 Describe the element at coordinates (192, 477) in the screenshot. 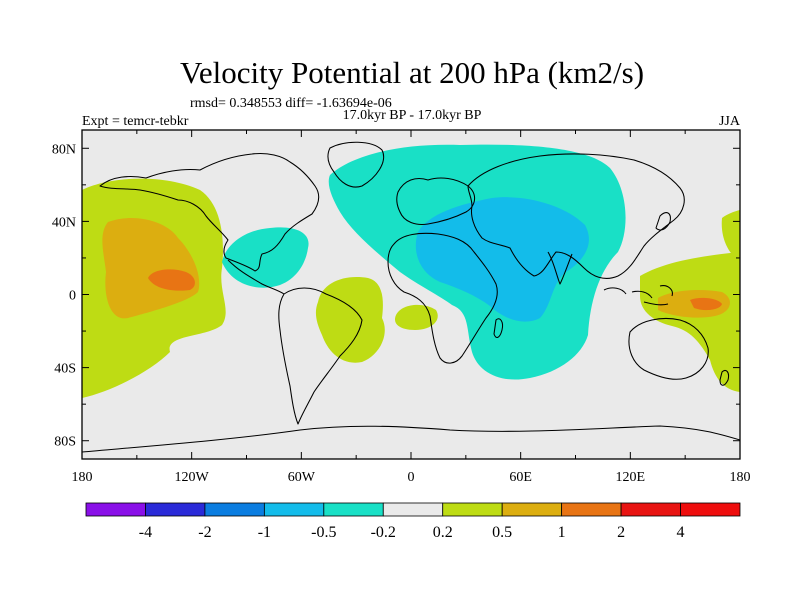

I see `x-tick-label: 120W` at that location.